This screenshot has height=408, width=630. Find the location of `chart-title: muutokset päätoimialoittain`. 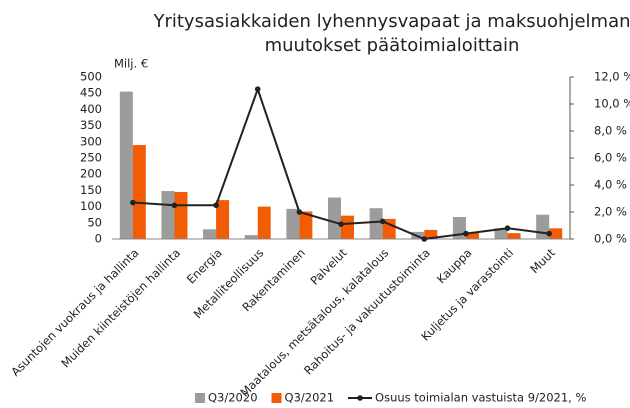

chart-title: muutokset päätoimialoittain is located at coordinates (392, 45).